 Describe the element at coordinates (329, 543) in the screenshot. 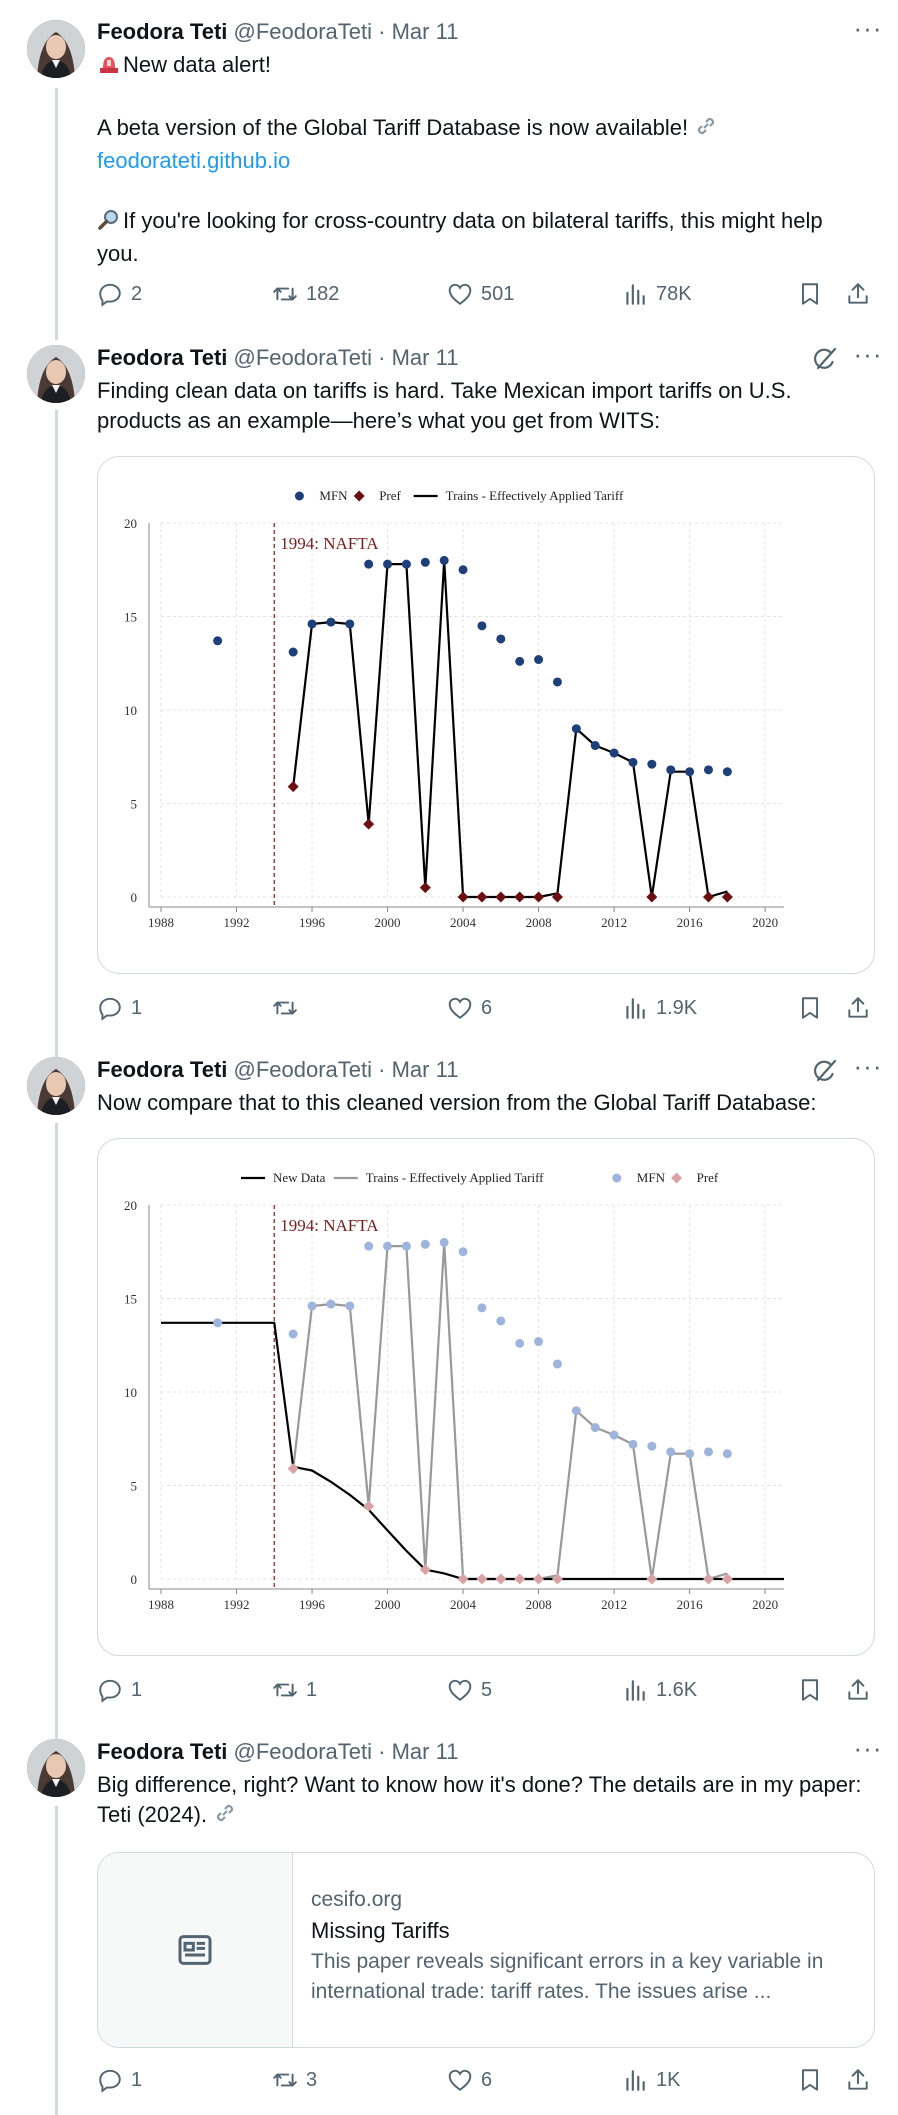

I see `nafta-label: 1994: NAFTA` at that location.